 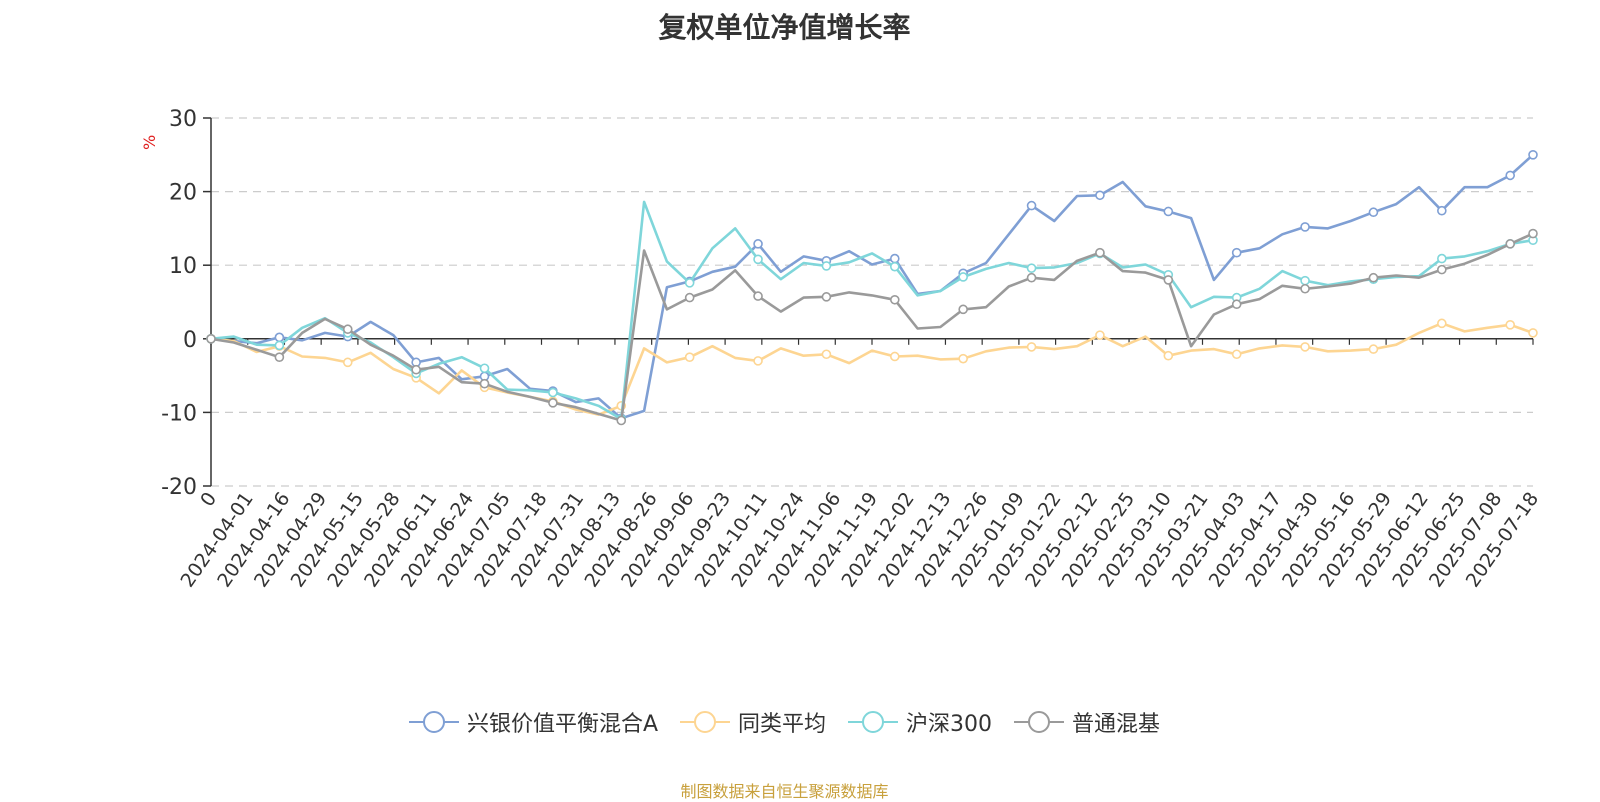 I want to click on y-tick-label: 30, so click(x=183, y=119).